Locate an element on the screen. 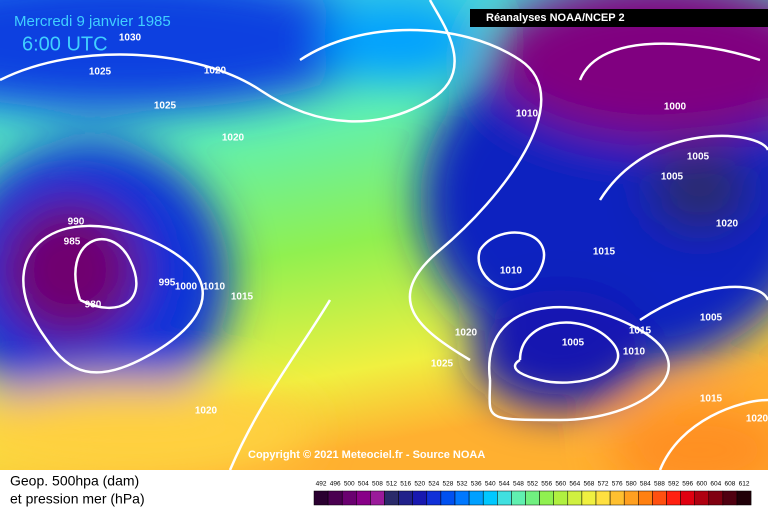 Image resolution: width=768 pixels, height=512 pixels. colorbar-label: 588 is located at coordinates (659, 484).